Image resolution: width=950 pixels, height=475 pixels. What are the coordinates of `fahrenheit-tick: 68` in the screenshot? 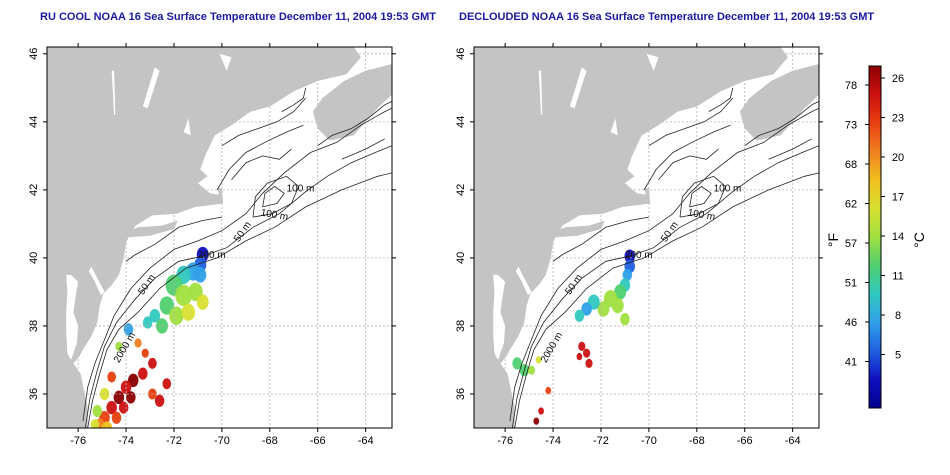 It's located at (851, 165).